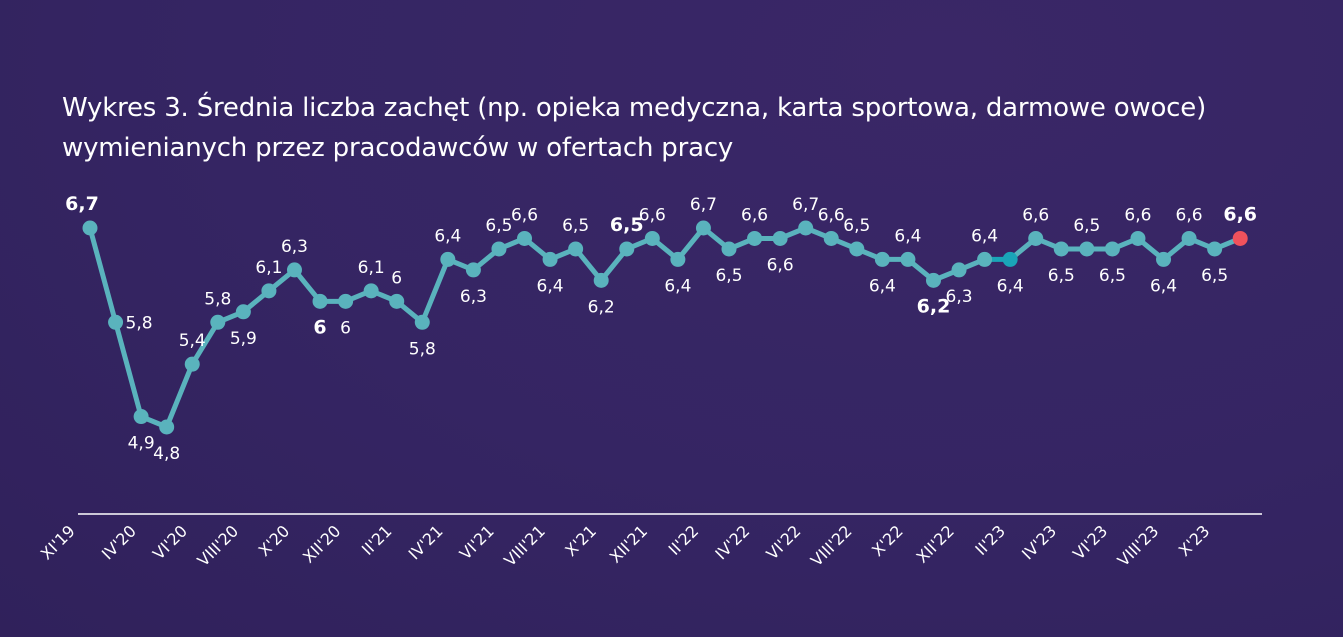  Describe the element at coordinates (959, 297) in the screenshot. I see `data-label: 6,3` at that location.